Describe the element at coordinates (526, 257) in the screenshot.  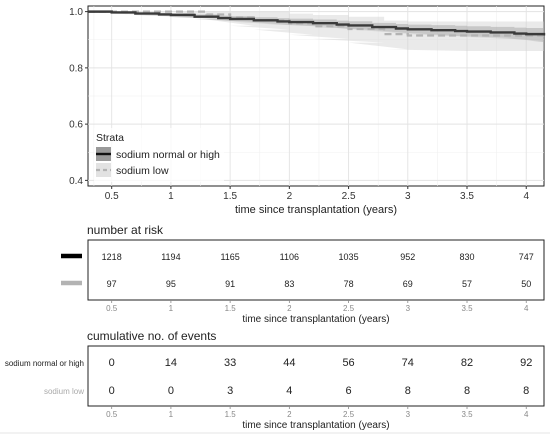
I see `table-cell: 747` at that location.